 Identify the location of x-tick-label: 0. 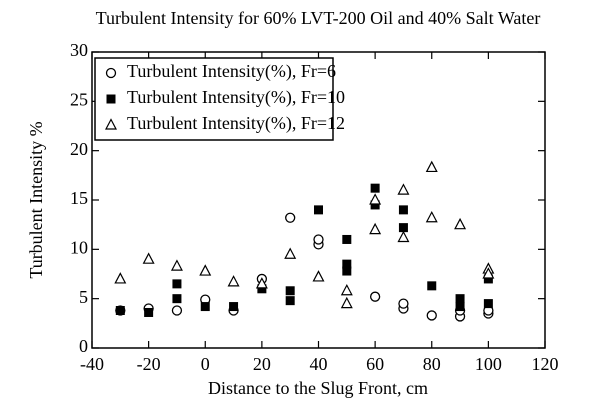
(205, 364).